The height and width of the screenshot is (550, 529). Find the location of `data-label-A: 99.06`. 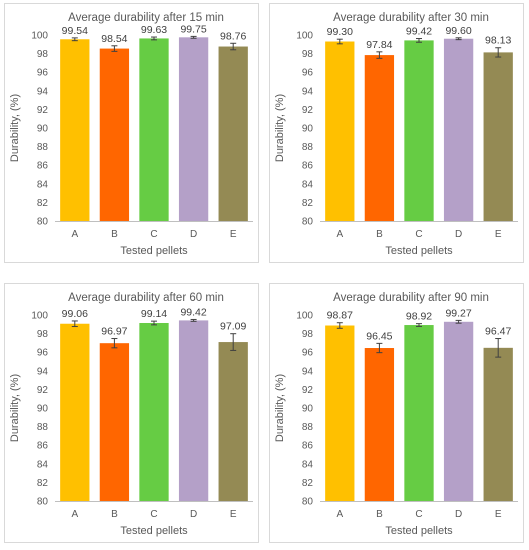

data-label-A: 99.06 is located at coordinates (75, 314).